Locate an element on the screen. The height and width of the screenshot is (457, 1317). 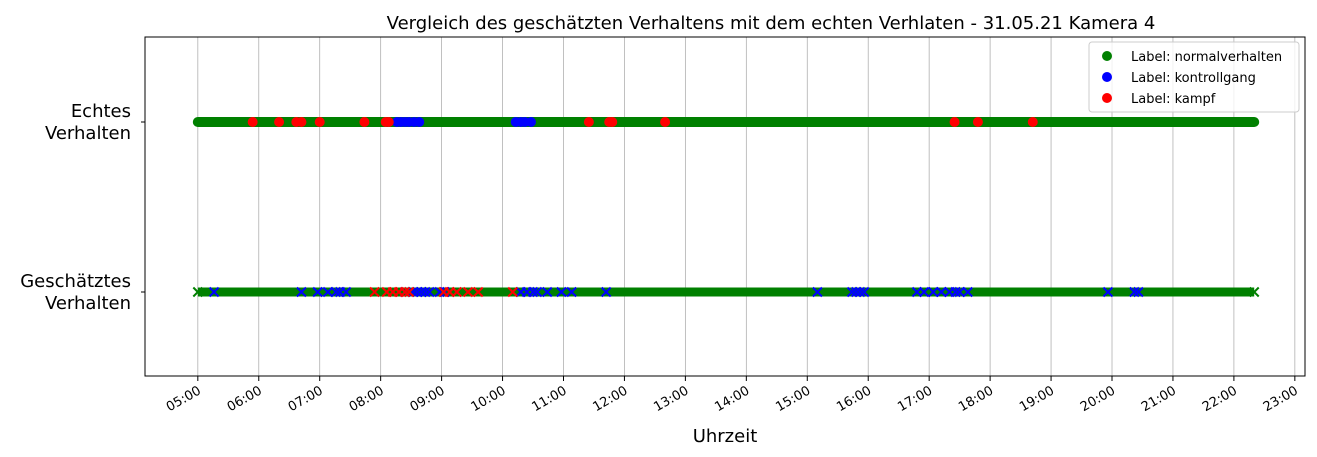
x-tick-label: 13:00 is located at coordinates (671, 399).